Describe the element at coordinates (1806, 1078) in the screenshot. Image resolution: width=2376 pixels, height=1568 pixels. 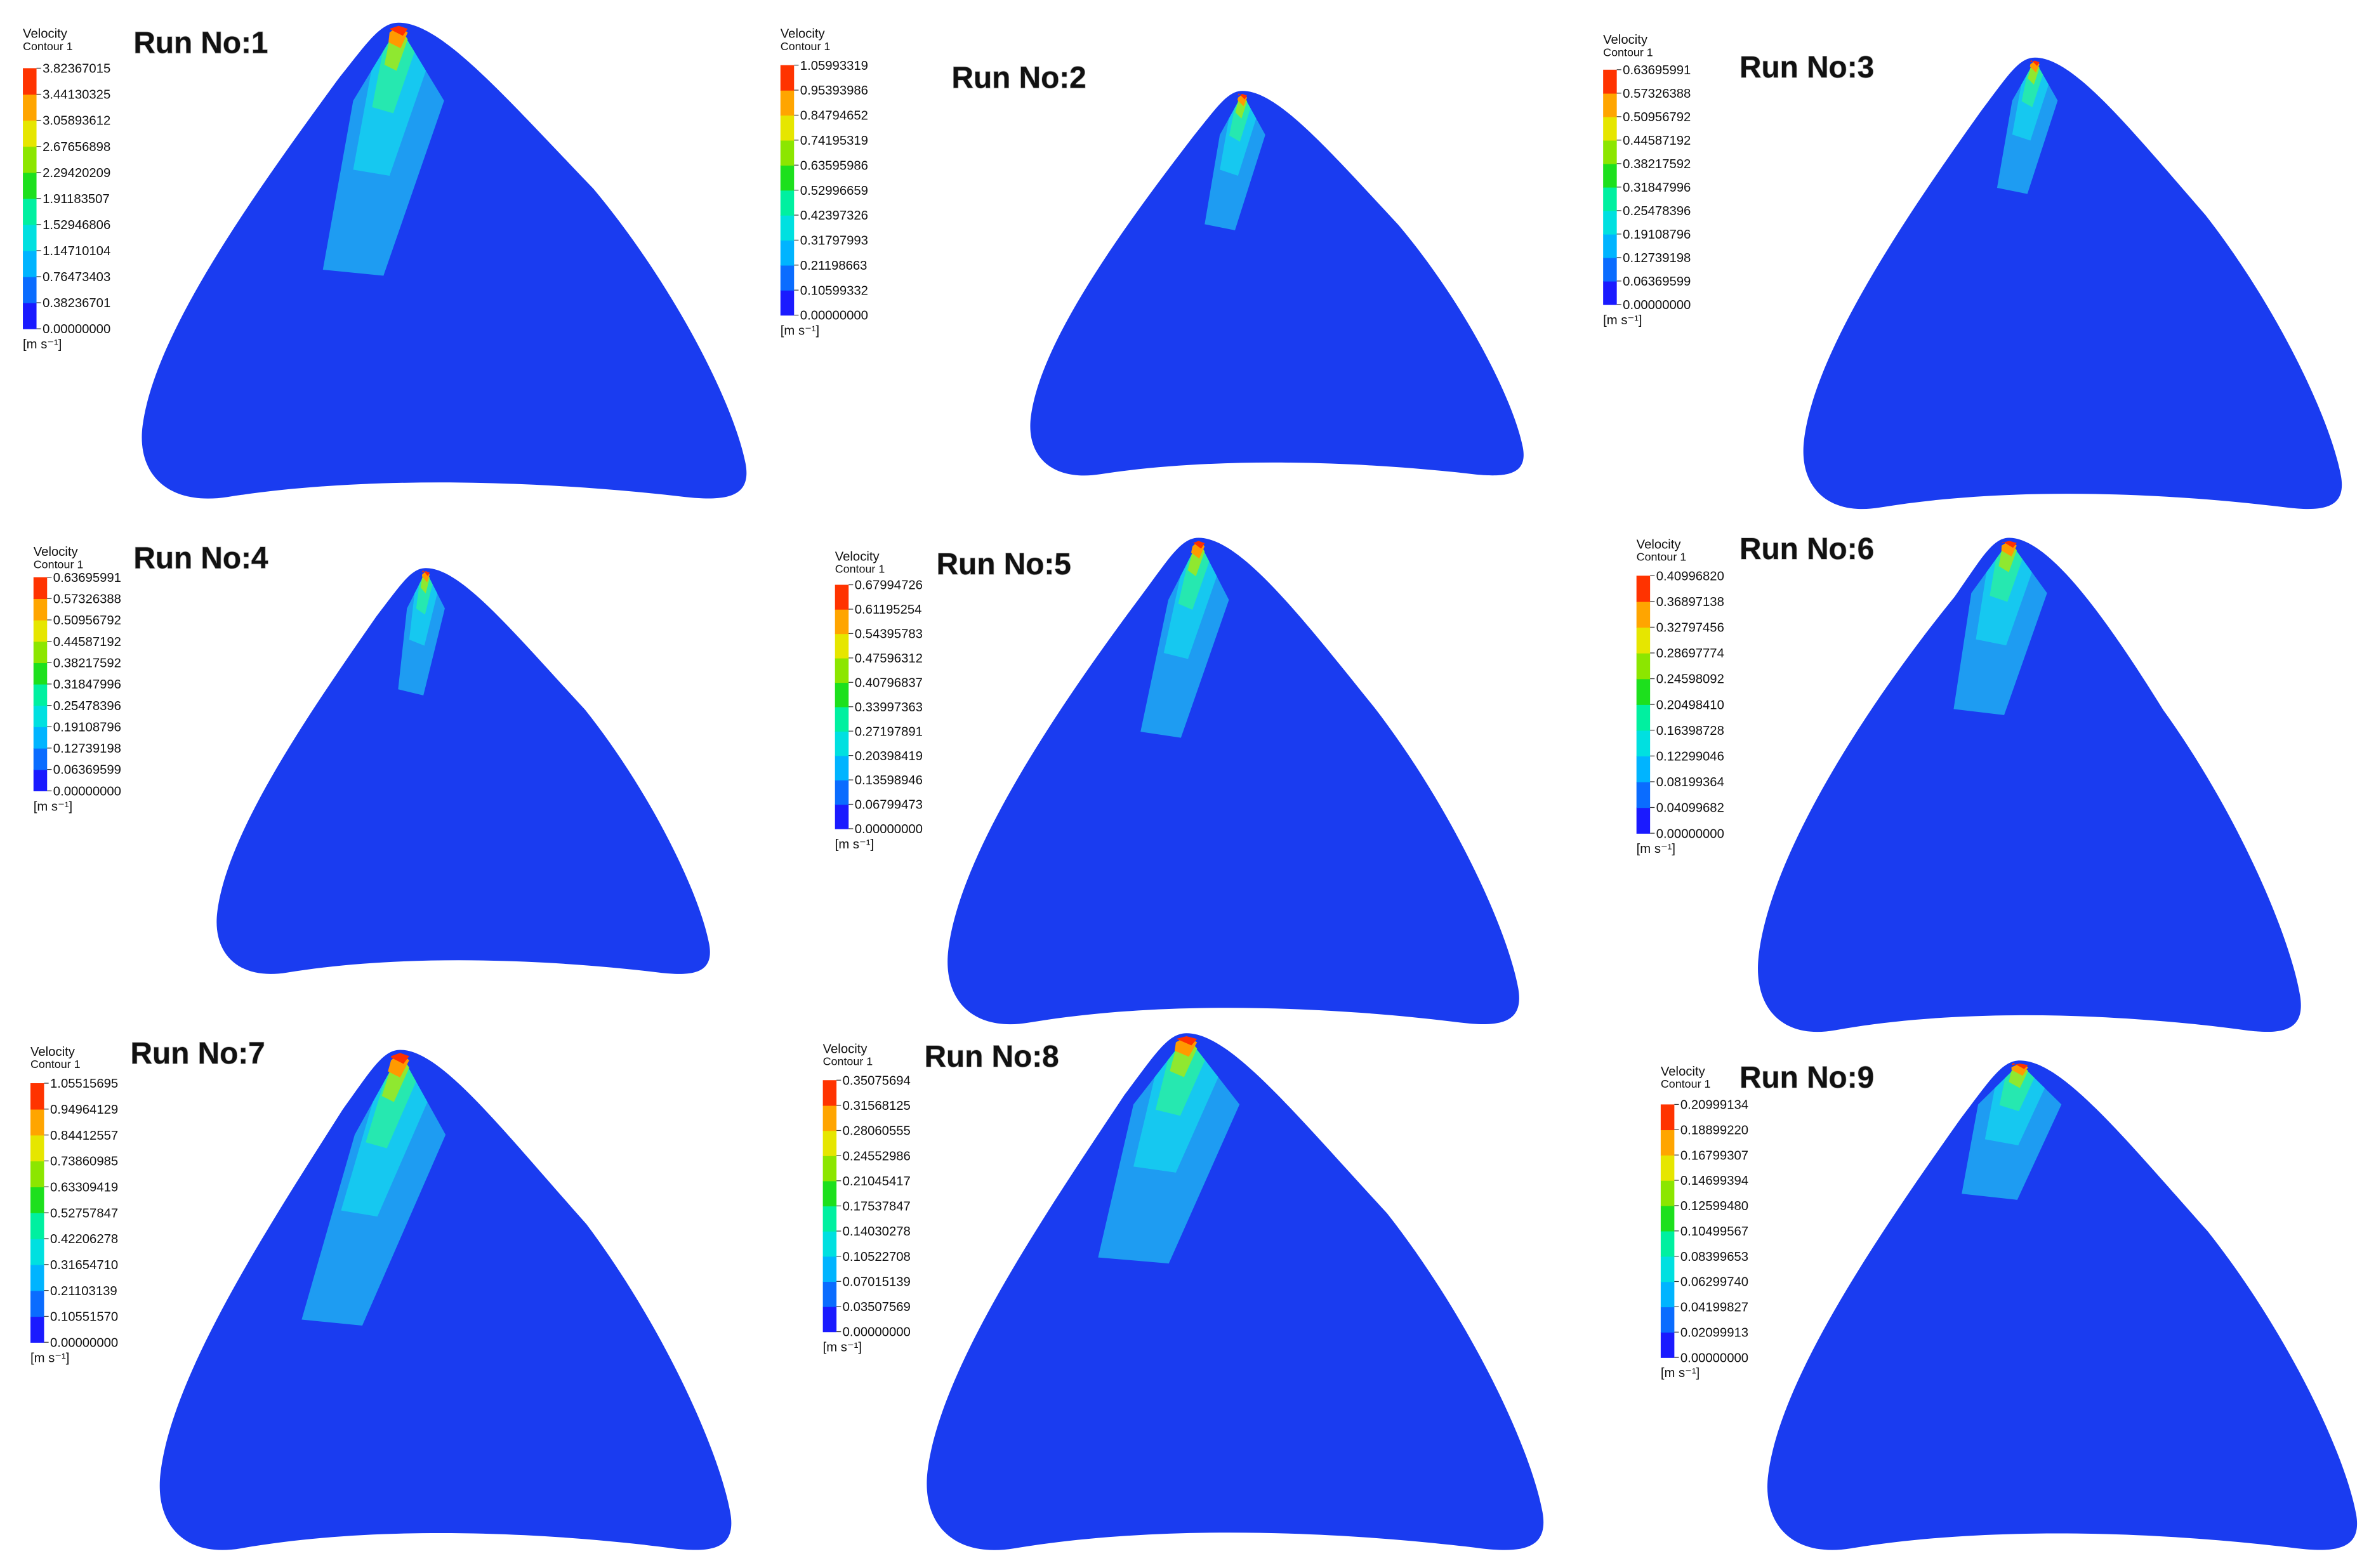
I see `run-title: Run No:9` at that location.